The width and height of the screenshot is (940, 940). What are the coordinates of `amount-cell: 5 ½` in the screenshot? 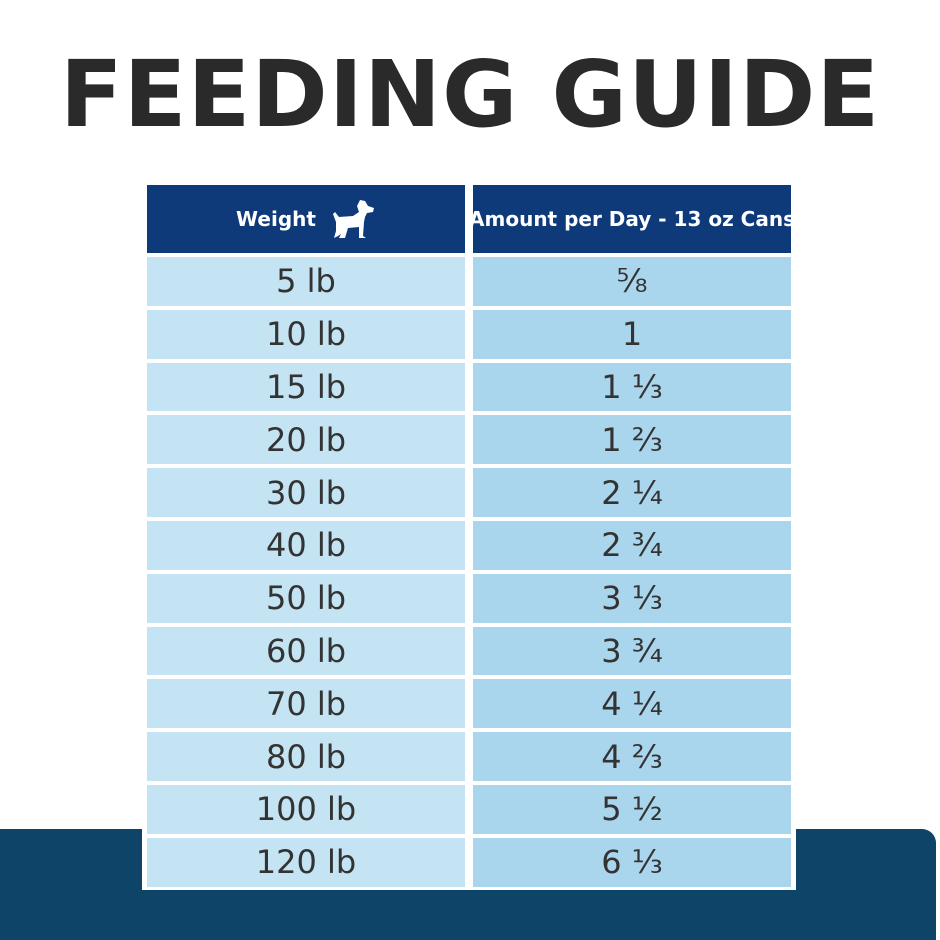 It's located at (632, 809).